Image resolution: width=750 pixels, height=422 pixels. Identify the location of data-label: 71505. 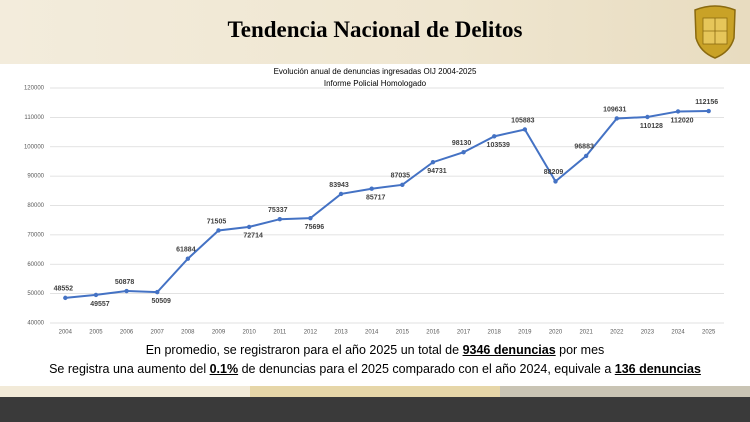
(217, 221).